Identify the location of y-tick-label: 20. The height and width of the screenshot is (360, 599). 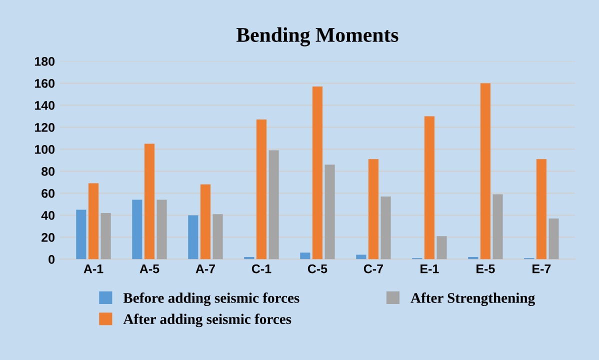
(48, 237).